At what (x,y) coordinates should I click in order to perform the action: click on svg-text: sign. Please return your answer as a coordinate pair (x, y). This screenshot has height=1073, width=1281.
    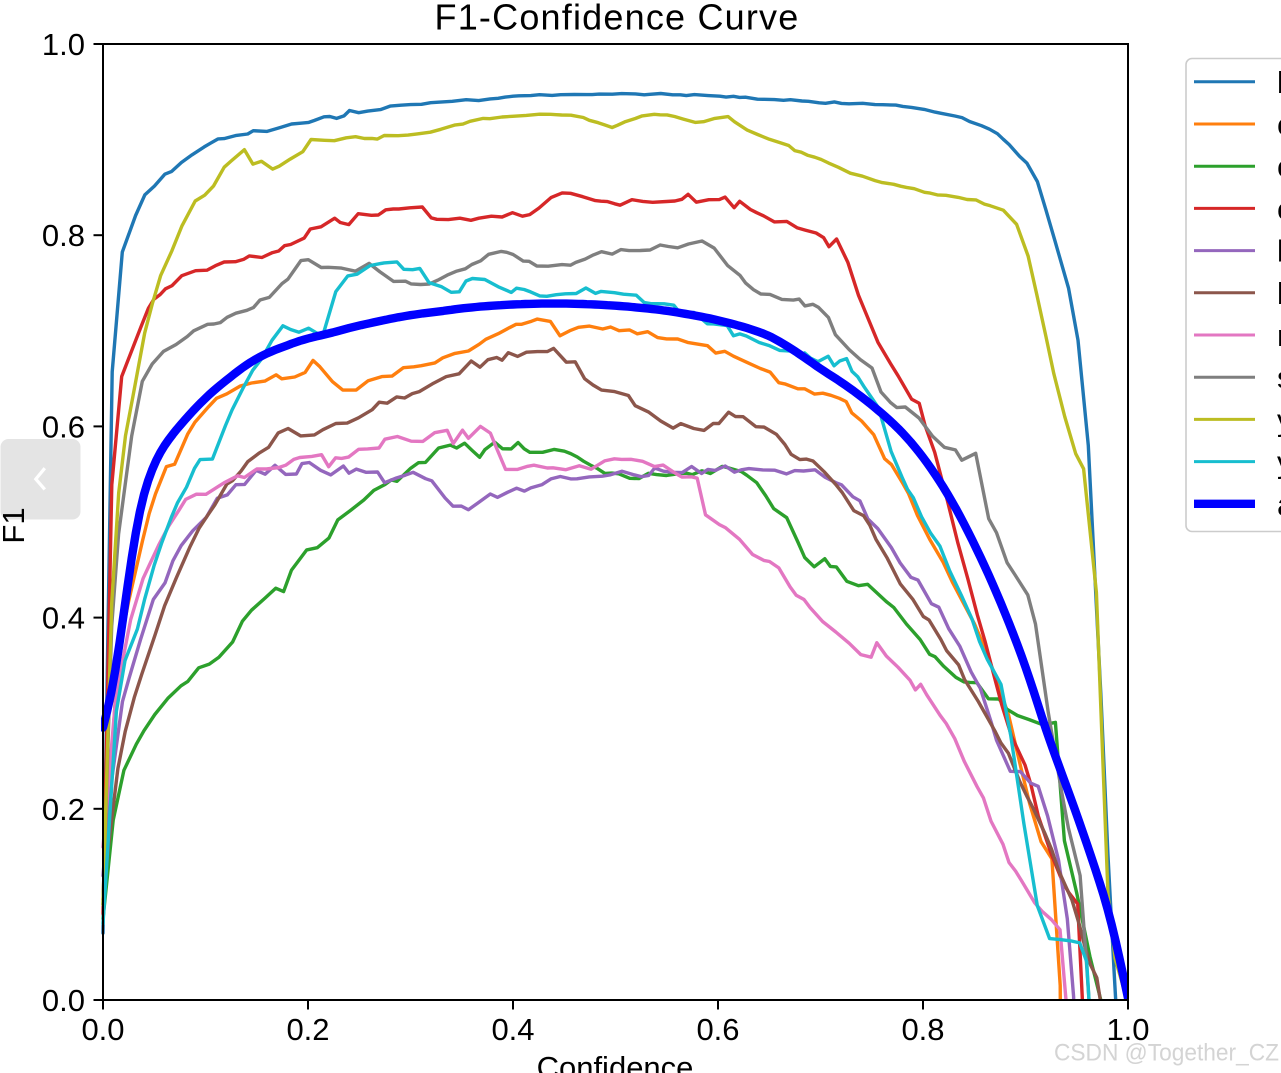
    Looking at the image, I should click on (1279, 377).